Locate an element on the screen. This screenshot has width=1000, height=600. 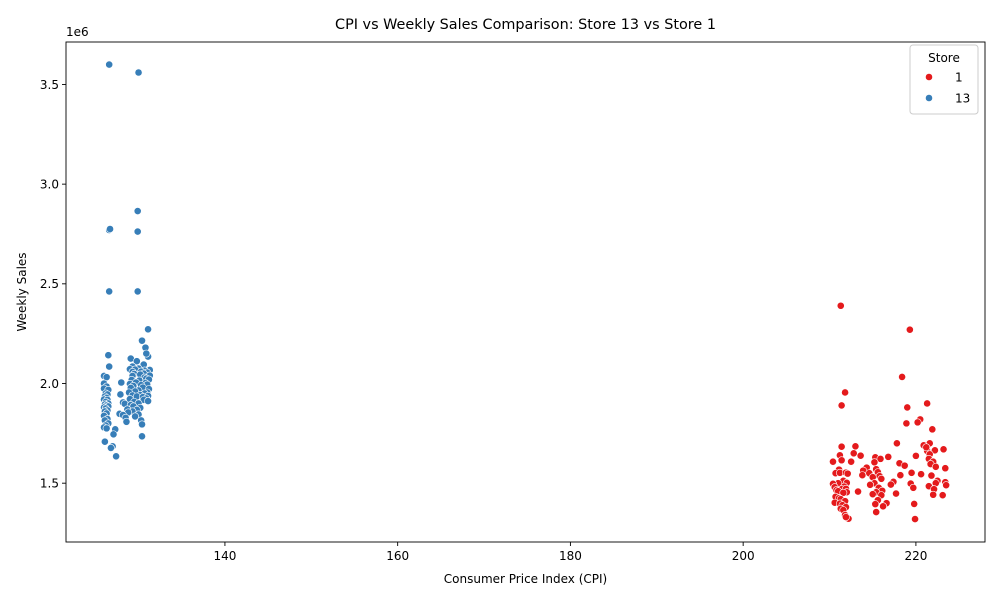
x-axis-ticks: 140 160 180 200 220 is located at coordinates (570, 552).